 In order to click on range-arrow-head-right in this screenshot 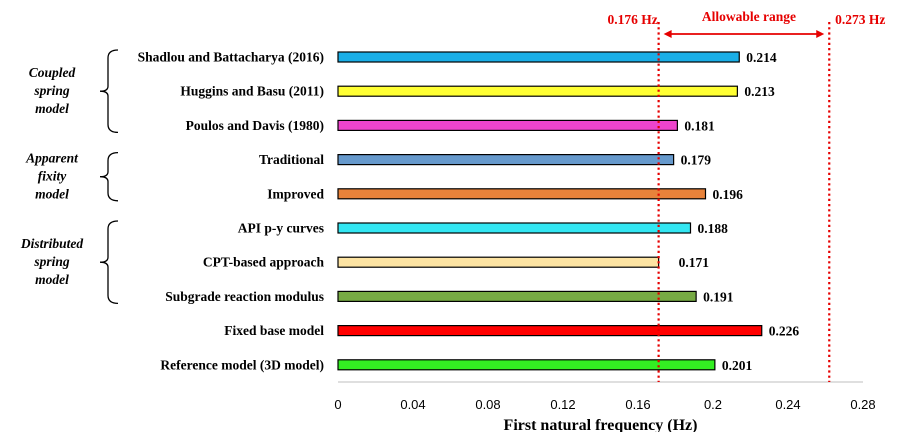, I will do `click(820, 34)`.